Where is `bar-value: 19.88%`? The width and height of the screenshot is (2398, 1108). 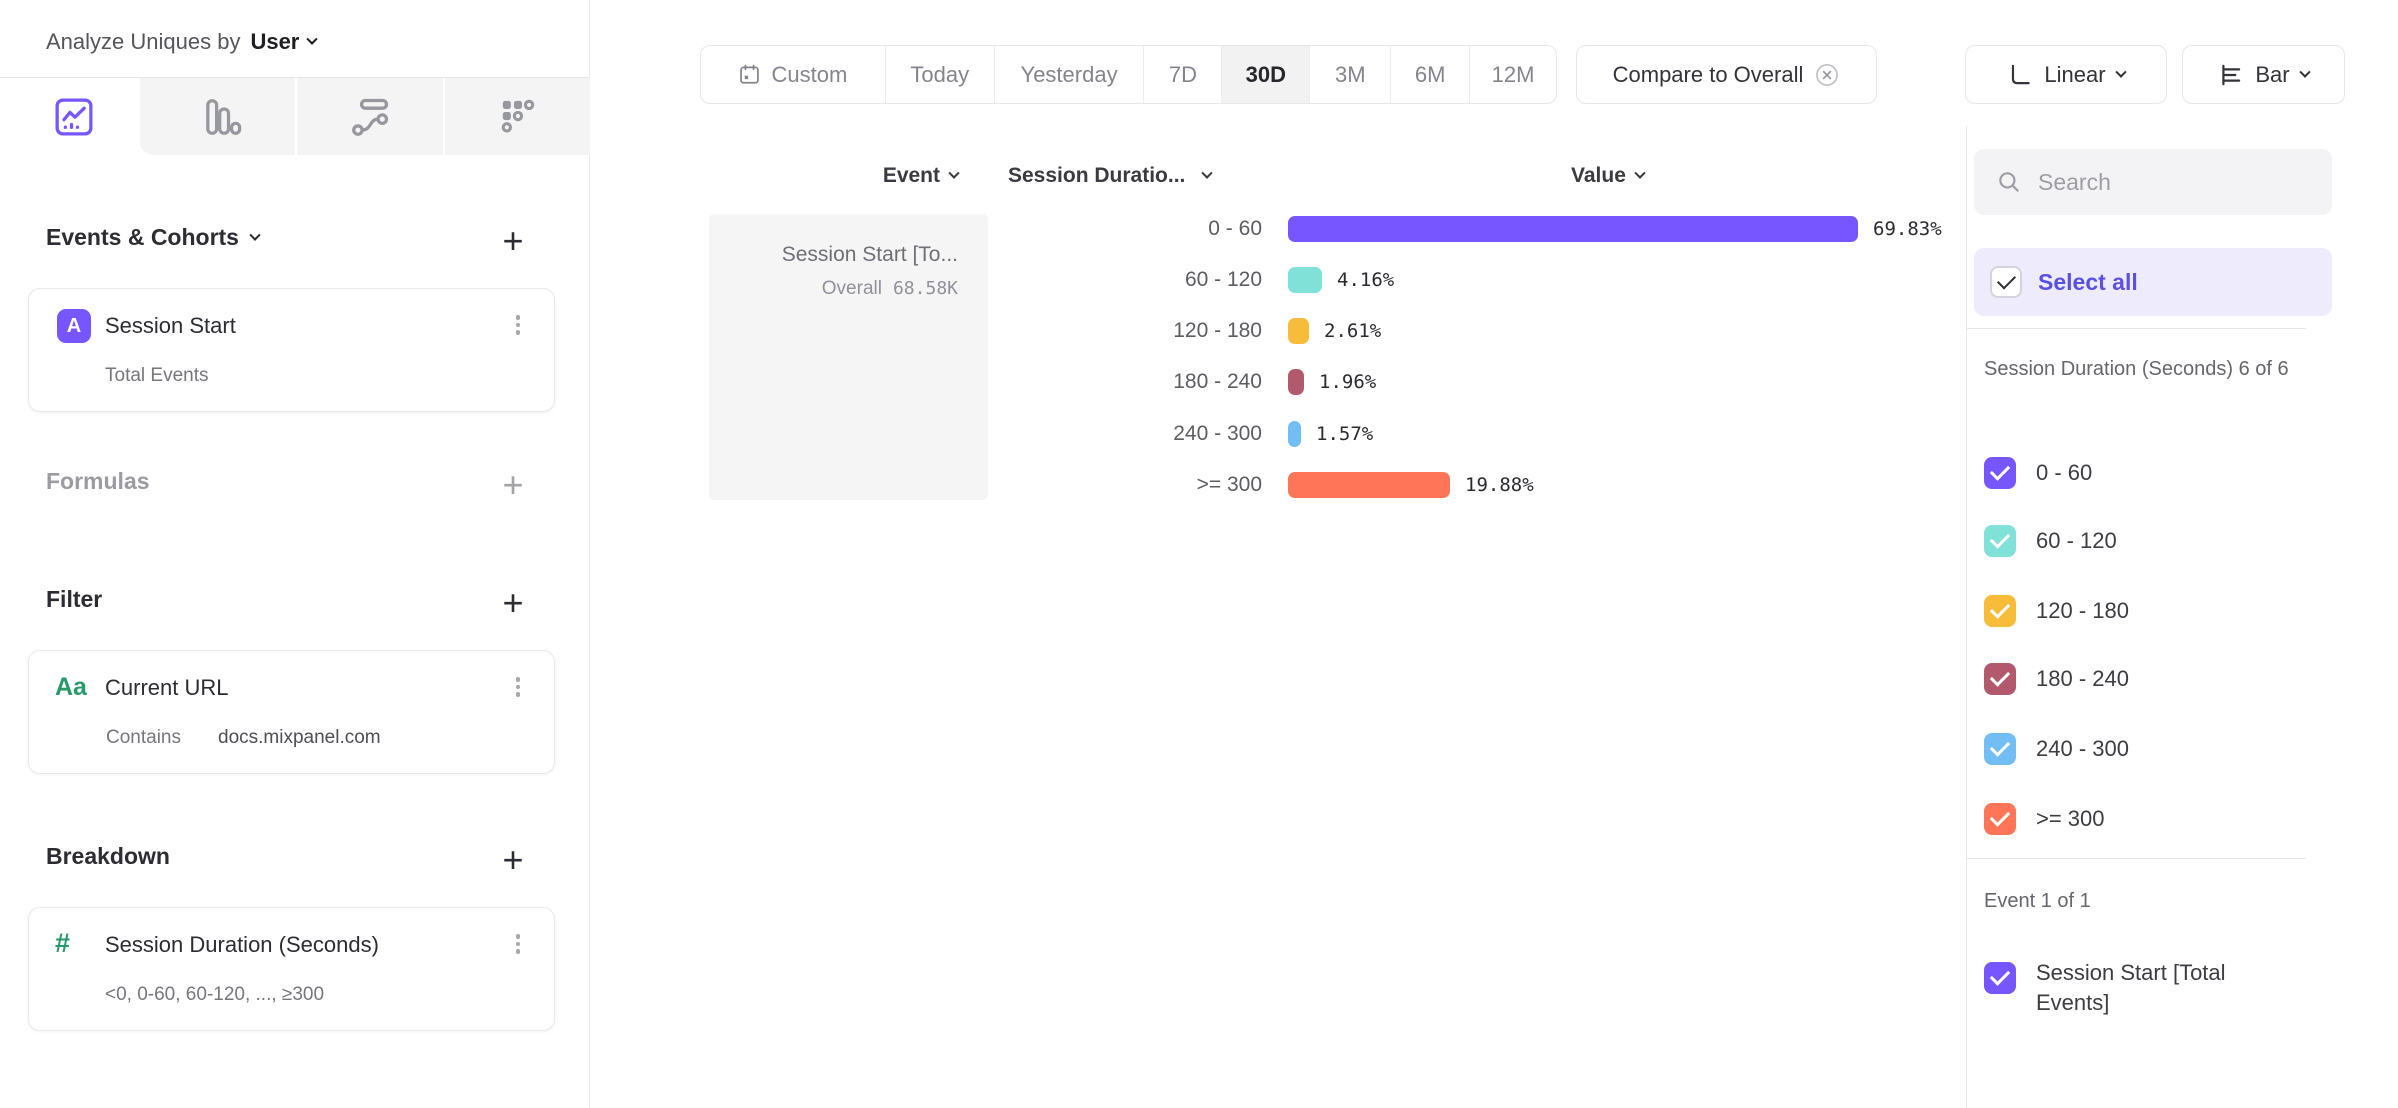 bar-value: 19.88% is located at coordinates (1499, 485).